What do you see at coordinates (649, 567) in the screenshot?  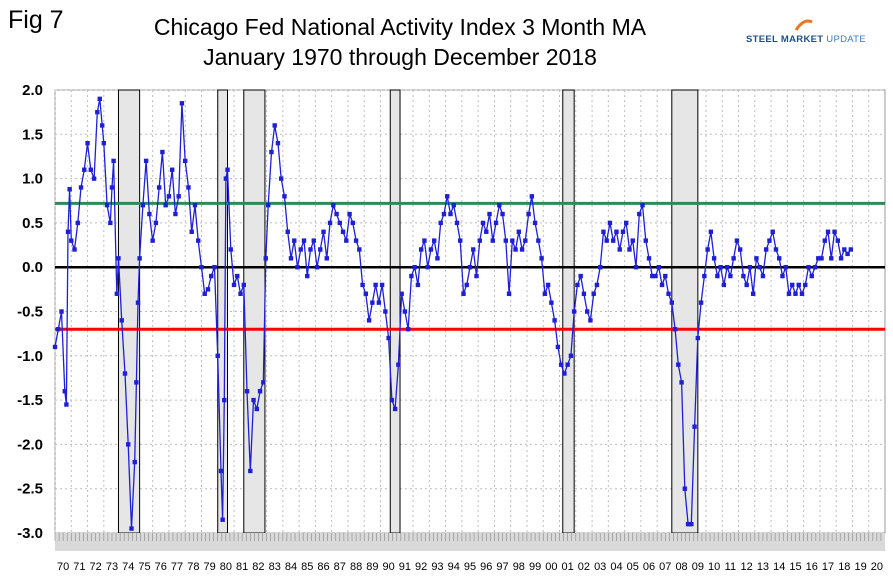 I see `x-tick-label: 06` at bounding box center [649, 567].